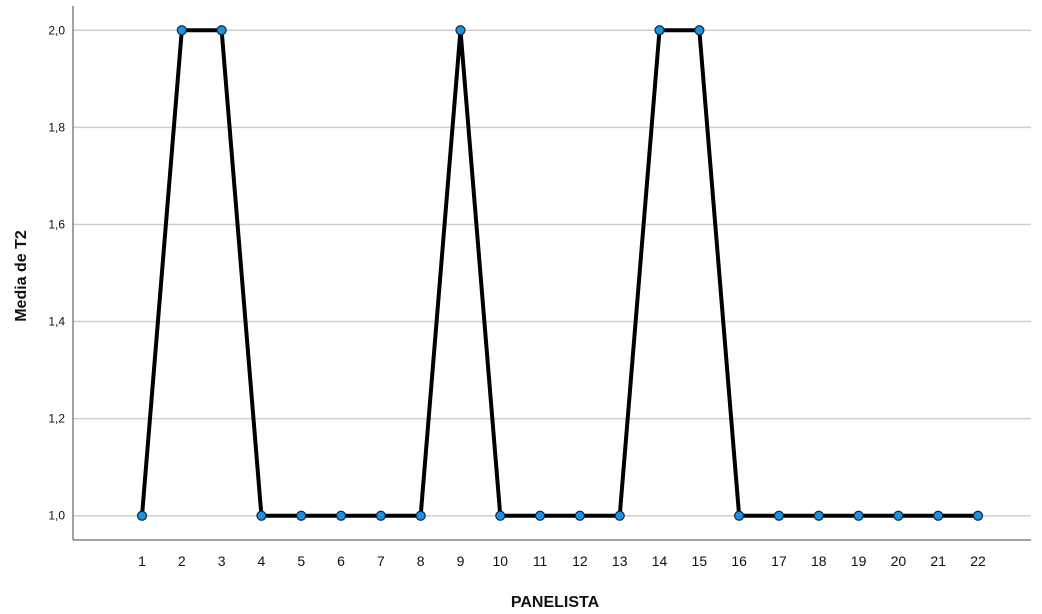  I want to click on x-tick-label: 15, so click(700, 561).